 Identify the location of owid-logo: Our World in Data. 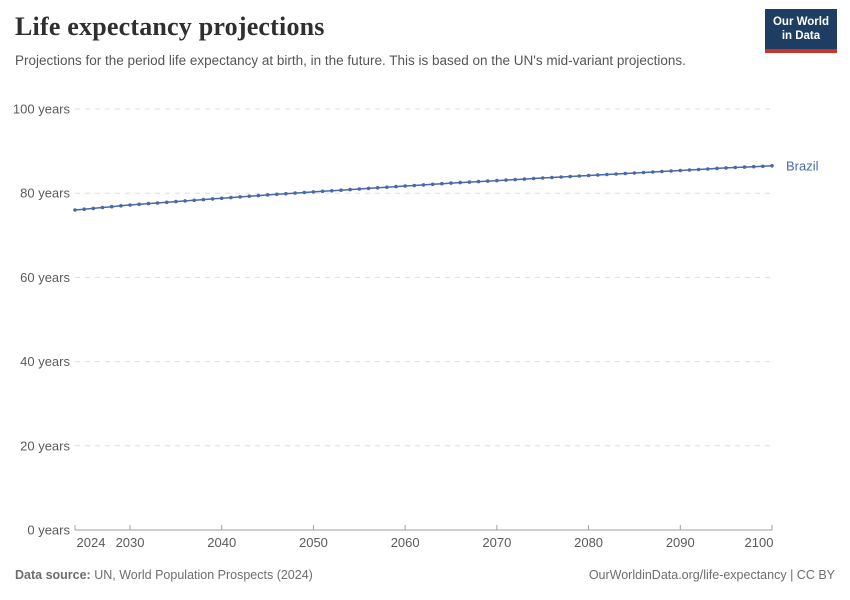
(800, 31).